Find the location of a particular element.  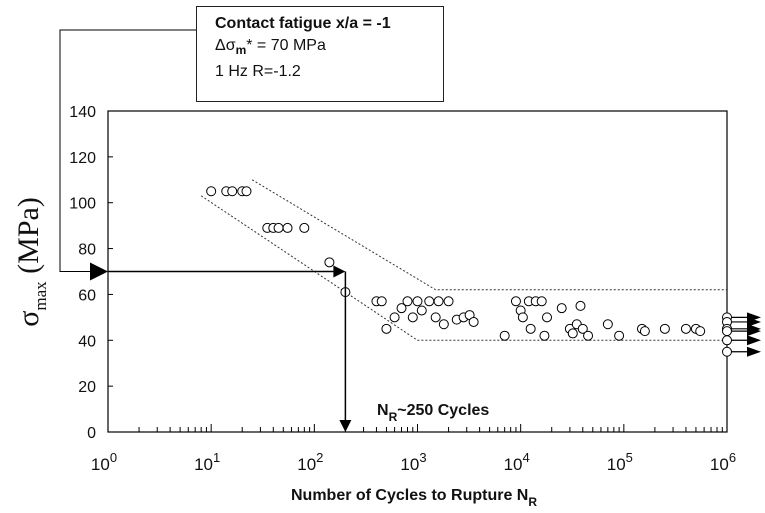

nr-vertical-arrow is located at coordinates (345, 426).